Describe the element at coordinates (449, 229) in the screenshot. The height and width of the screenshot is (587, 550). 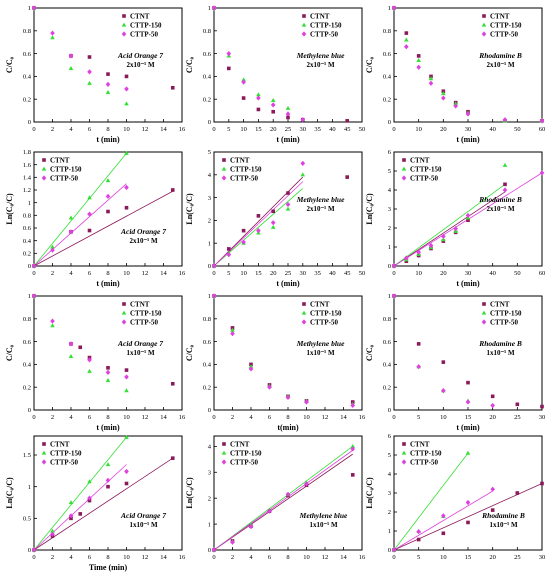
I see `fit-line-ctnt` at that location.